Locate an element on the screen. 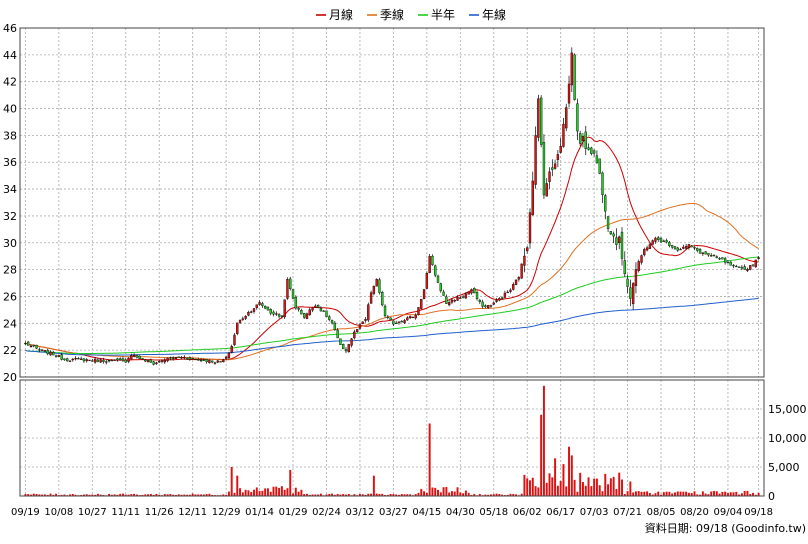  price-tick-label-1: 22 is located at coordinates (10, 350).